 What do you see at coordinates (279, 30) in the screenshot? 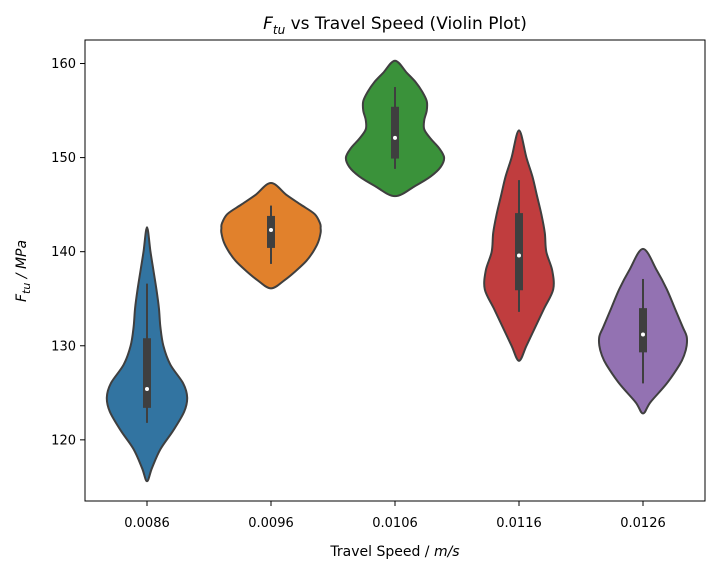
I see `chart-title-sub: tu` at bounding box center [279, 30].